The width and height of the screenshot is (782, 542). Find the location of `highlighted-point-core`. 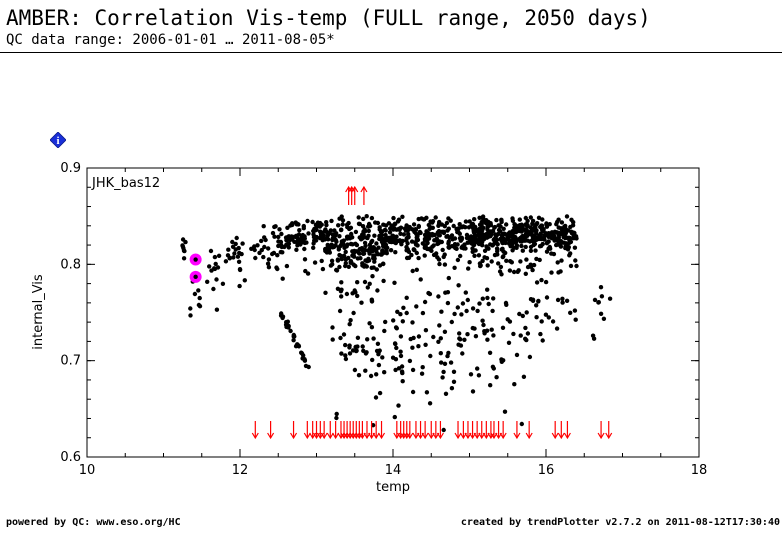

highlighted-point-core is located at coordinates (195, 277).